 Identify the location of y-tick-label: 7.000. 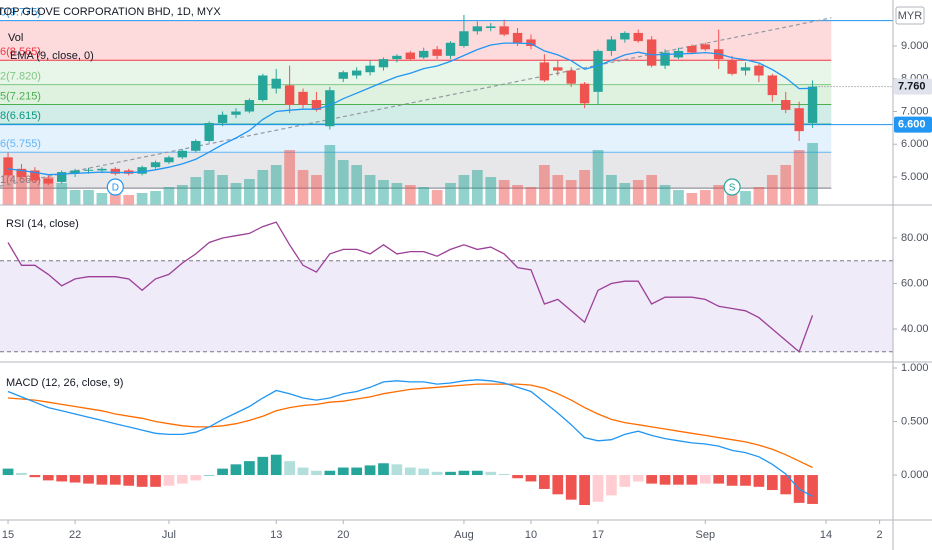
(915, 111).